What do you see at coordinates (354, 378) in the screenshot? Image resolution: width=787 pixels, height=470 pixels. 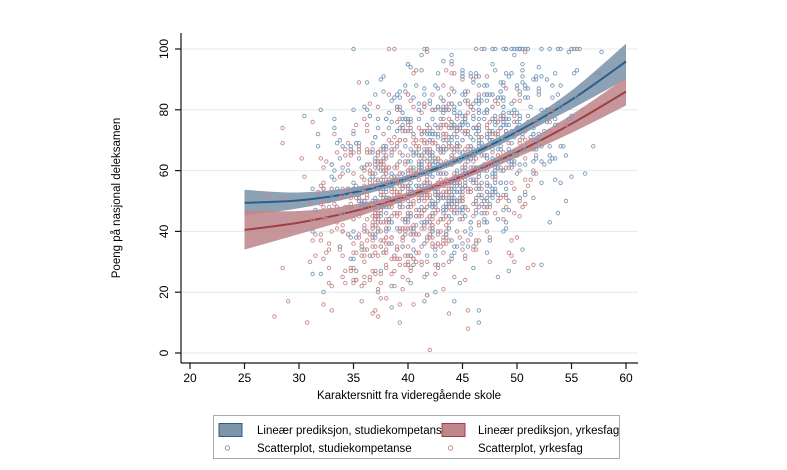 I see `x-tick-label-35: 35` at bounding box center [354, 378].